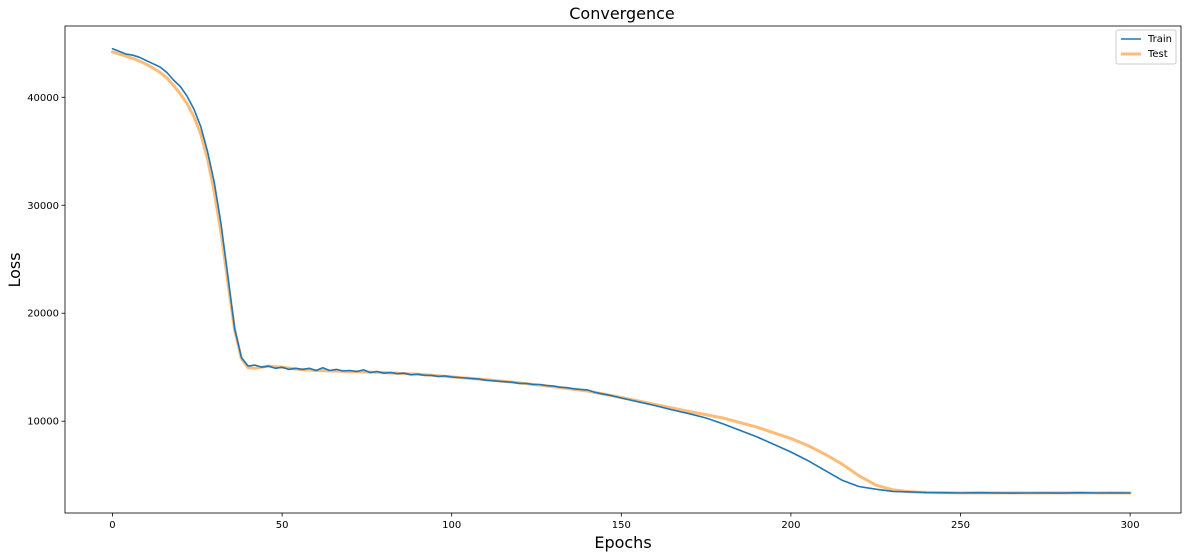  What do you see at coordinates (1130, 525) in the screenshot?
I see `x-tick-label: 300` at bounding box center [1130, 525].